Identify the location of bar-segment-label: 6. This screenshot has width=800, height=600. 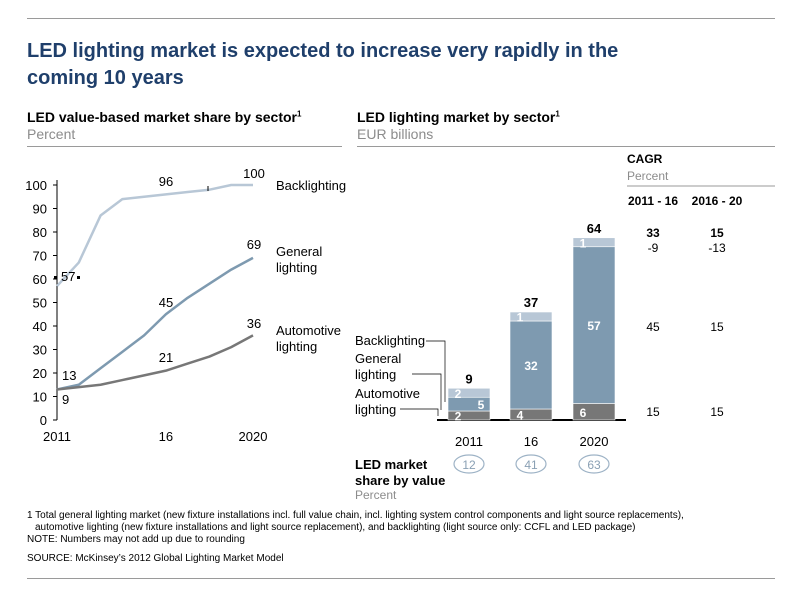
(583, 413).